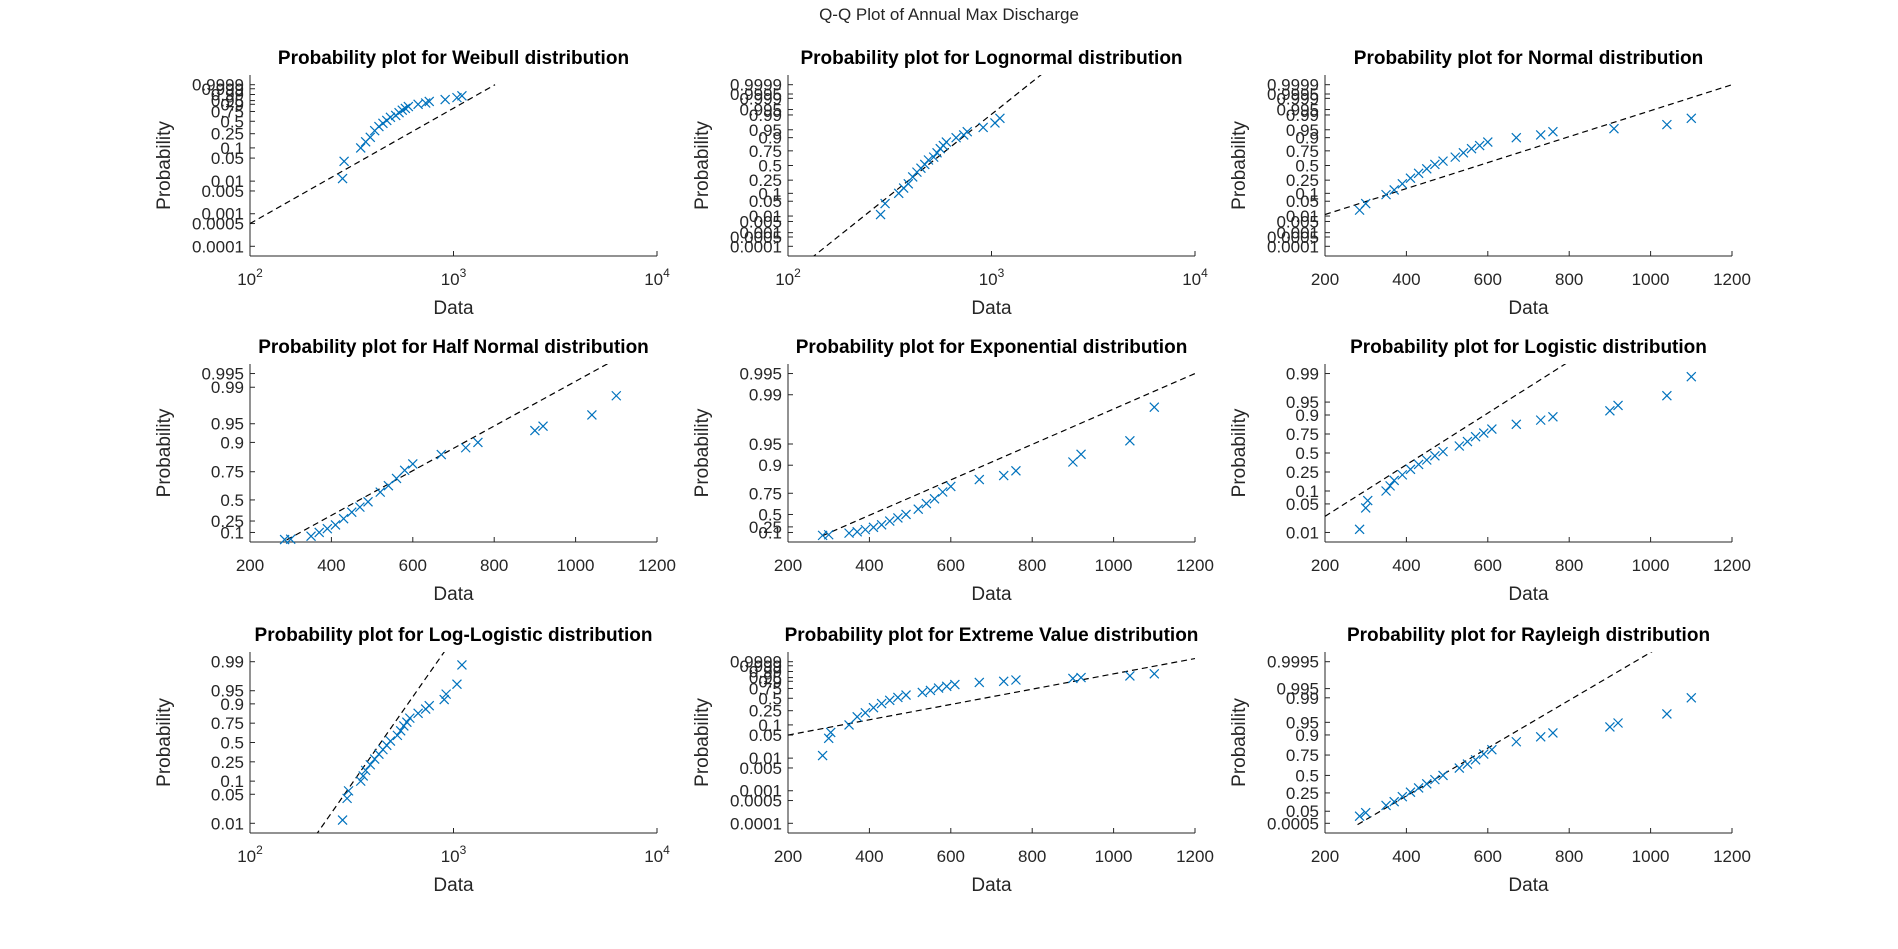  I want to click on y-tick-label: 0.5, so click(232, 121).